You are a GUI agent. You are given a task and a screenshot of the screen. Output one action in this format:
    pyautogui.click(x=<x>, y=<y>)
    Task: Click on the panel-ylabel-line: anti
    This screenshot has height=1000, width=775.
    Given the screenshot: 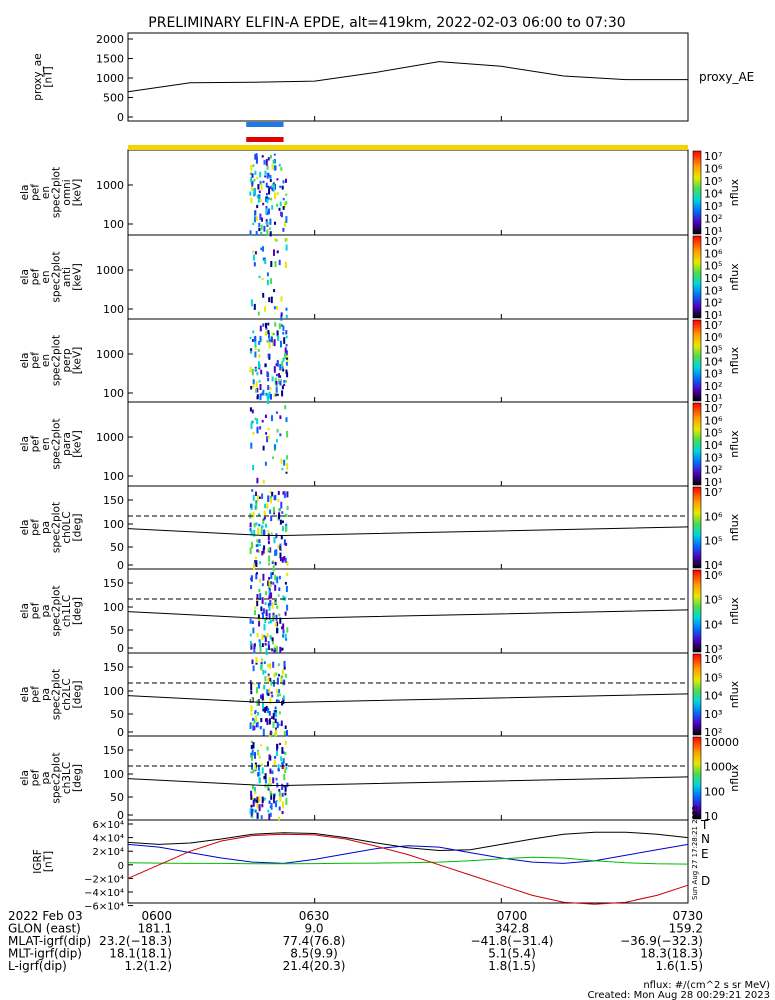 What is the action you would take?
    pyautogui.click(x=67, y=277)
    